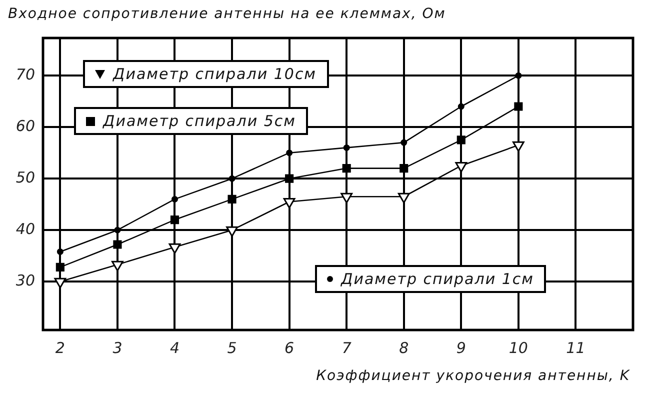 The height and width of the screenshot is (393, 648). Describe the element at coordinates (404, 347) in the screenshot. I see `x-tick-label: 8` at that location.